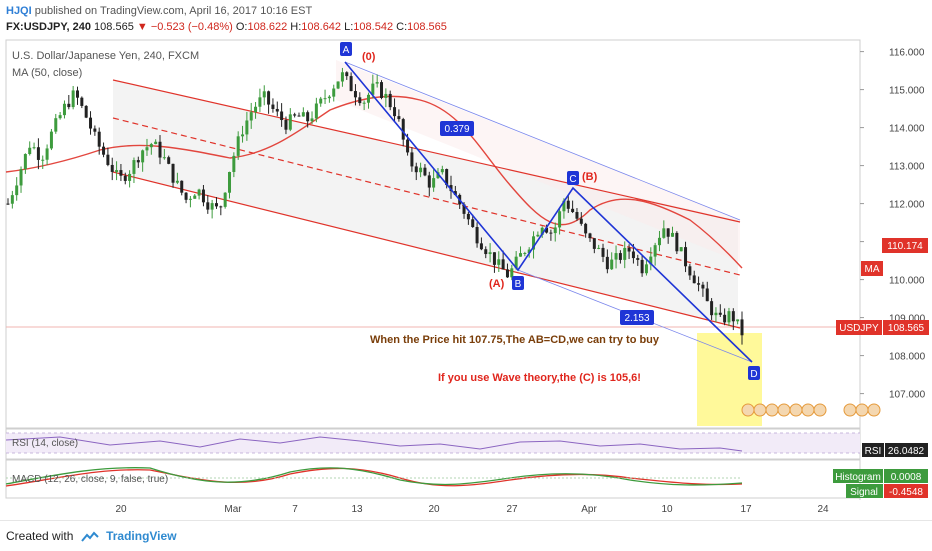 This screenshot has width=932, height=551. I want to click on price-tick-label: 107.000, so click(907, 395).